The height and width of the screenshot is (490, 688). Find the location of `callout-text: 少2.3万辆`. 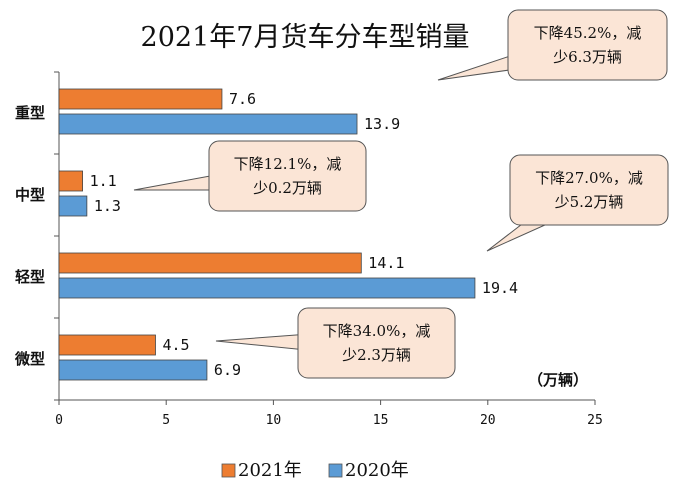

callout-text: 少2.3万辆 is located at coordinates (376, 355).